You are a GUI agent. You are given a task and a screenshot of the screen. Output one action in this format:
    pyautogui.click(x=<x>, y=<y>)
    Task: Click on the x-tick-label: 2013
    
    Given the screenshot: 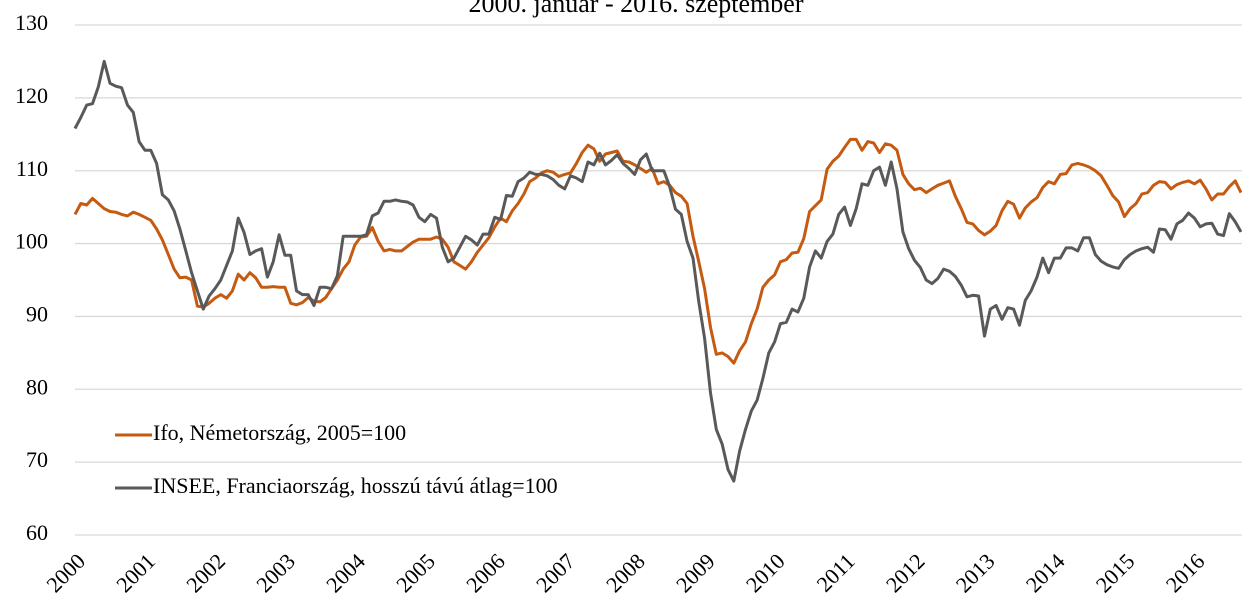 What is the action you would take?
    pyautogui.click(x=975, y=572)
    